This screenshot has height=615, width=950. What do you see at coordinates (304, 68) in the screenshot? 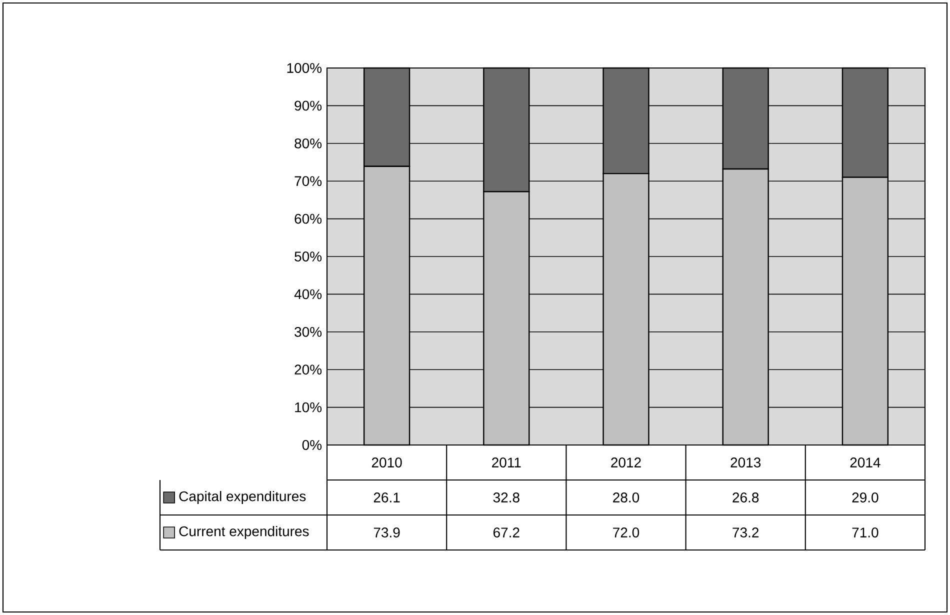
I see `y-tick-label: 100%` at bounding box center [304, 68].